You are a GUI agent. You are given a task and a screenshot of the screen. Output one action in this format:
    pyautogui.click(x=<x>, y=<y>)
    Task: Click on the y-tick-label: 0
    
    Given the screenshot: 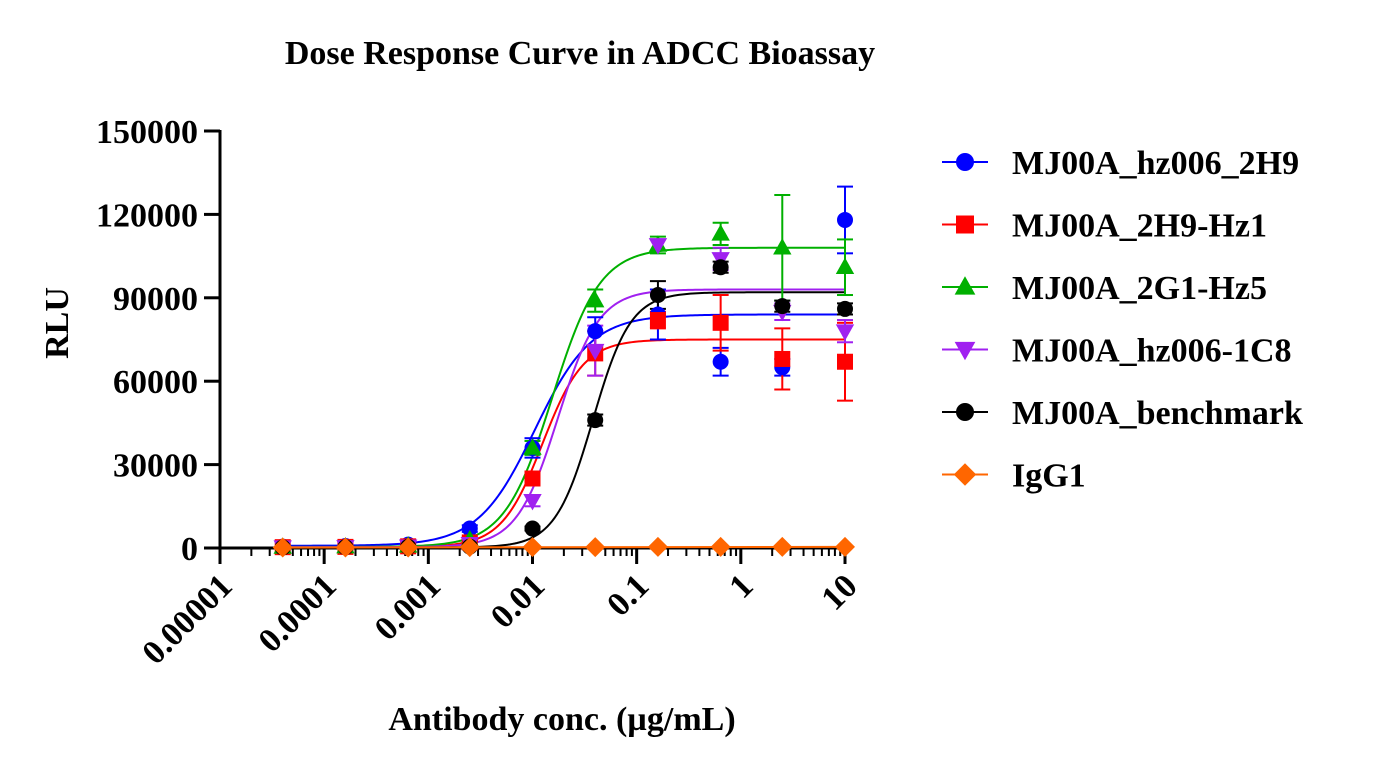 What is the action you would take?
    pyautogui.click(x=189, y=549)
    